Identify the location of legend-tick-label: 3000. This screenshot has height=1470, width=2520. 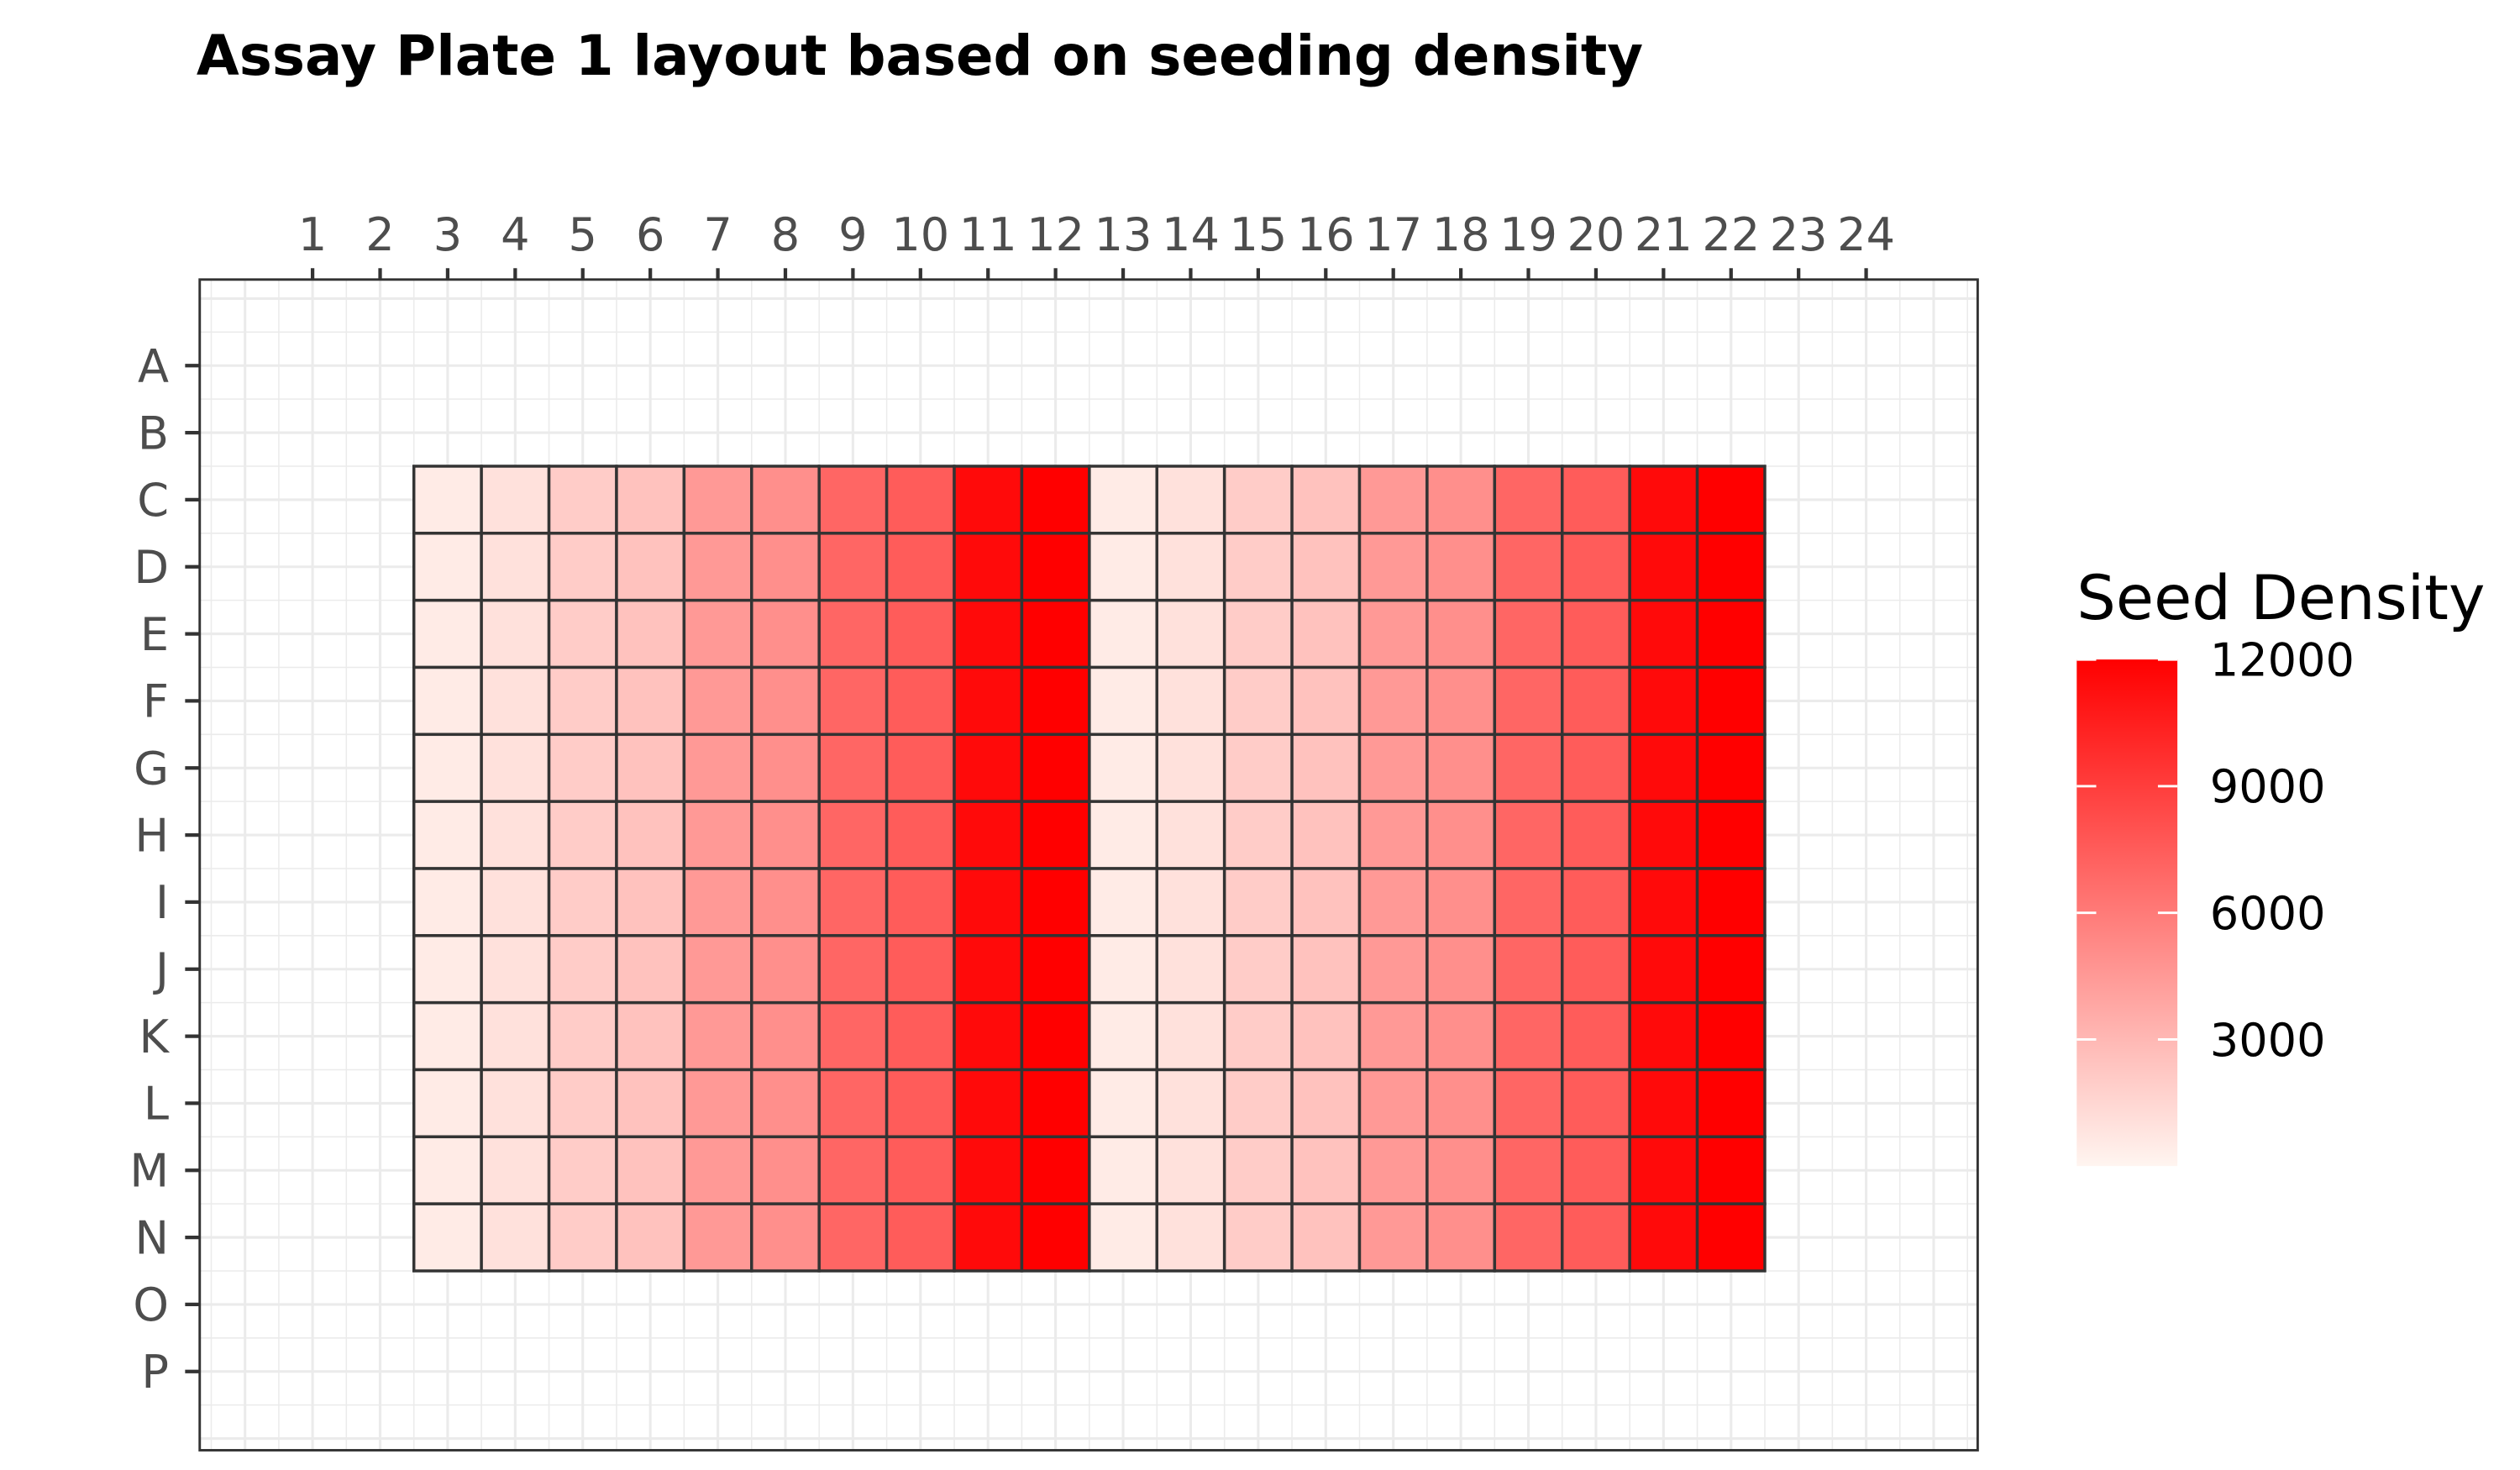
(2268, 1040).